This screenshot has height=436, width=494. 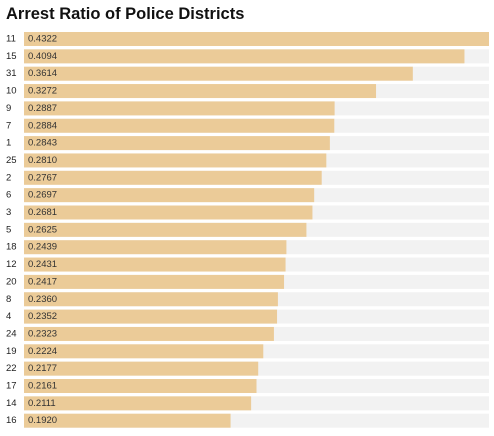 I want to click on category-labels: 11 15 31 10 9 7 1 25 2 6 3 5 18 12 20 8 4 24 19 22 17 14 16, so click(x=11, y=230).